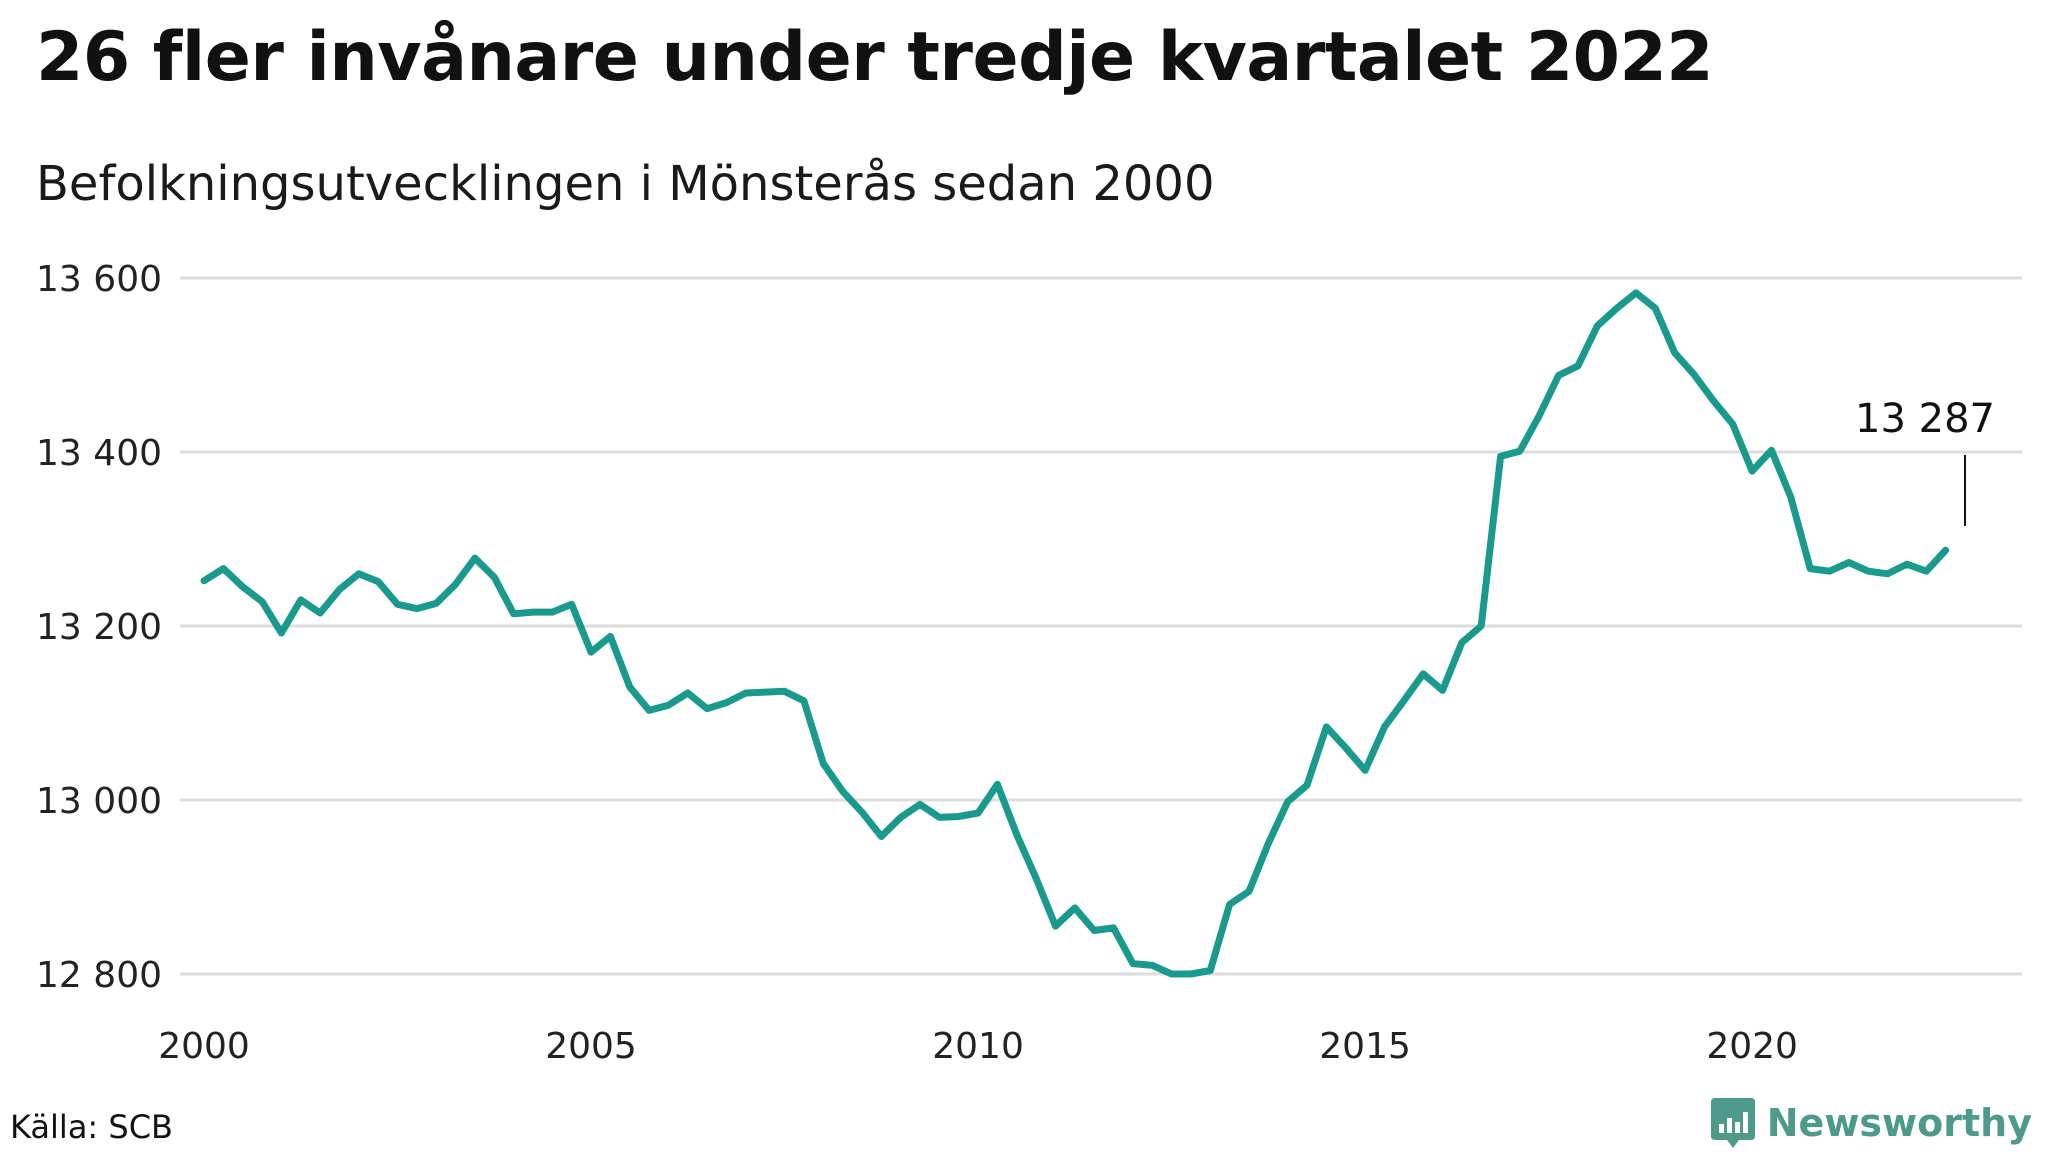 This screenshot has height=1152, width=2048. Describe the element at coordinates (99, 453) in the screenshot. I see `y-tick-label: 13 400` at that location.